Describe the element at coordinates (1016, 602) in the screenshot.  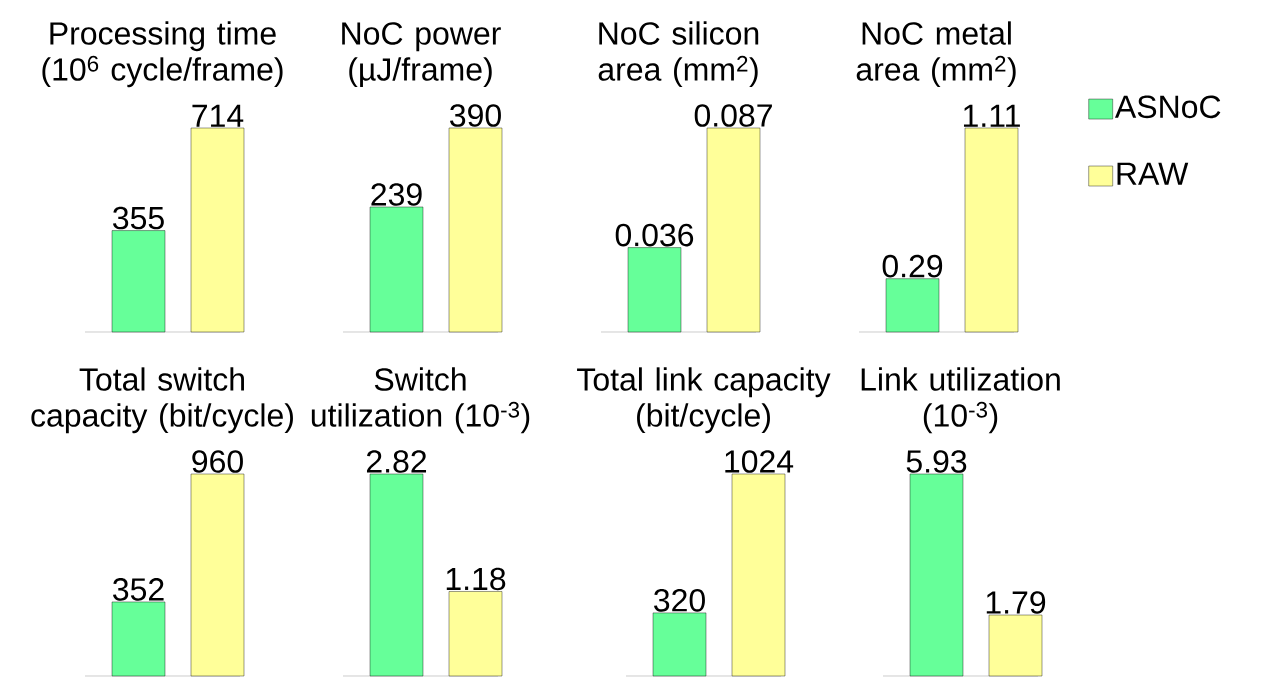
I see `data-label: 1.79` at that location.